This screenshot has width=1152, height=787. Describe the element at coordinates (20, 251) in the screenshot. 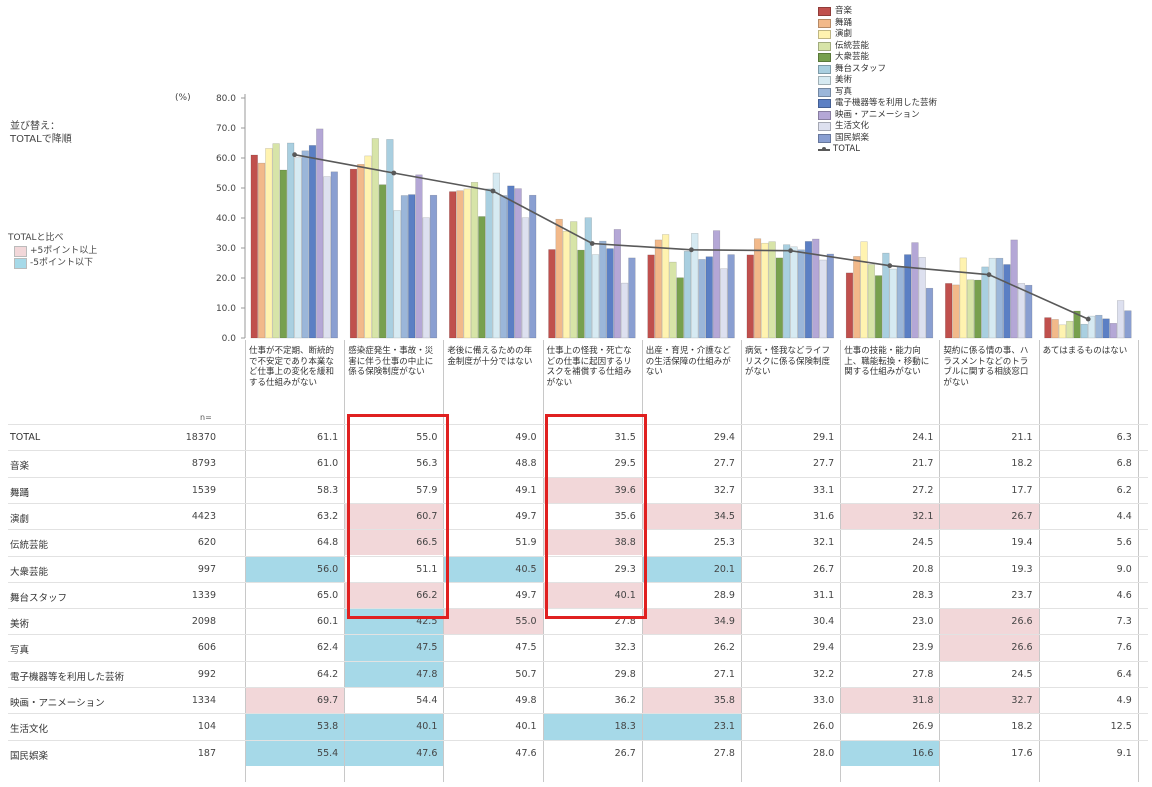

I see `up-swatch` at that location.